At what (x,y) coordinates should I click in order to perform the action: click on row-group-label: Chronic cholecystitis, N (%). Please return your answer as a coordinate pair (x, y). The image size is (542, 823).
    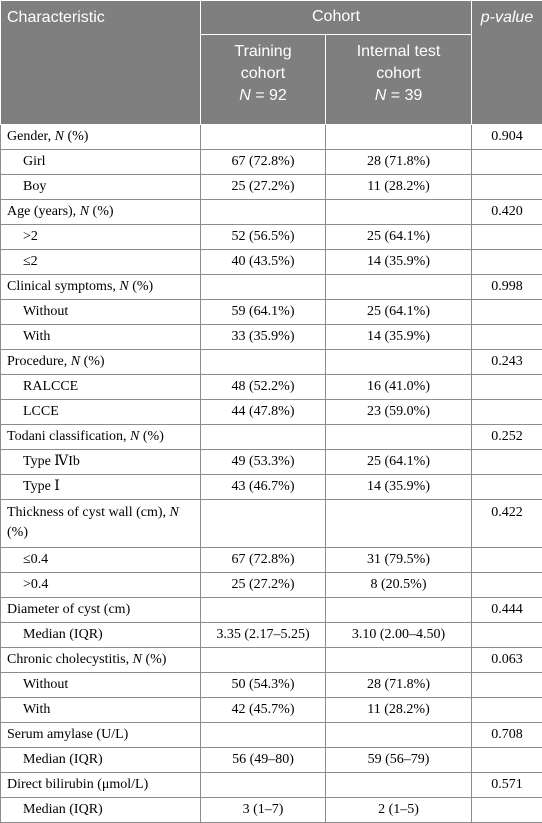
    Looking at the image, I should click on (101, 660).